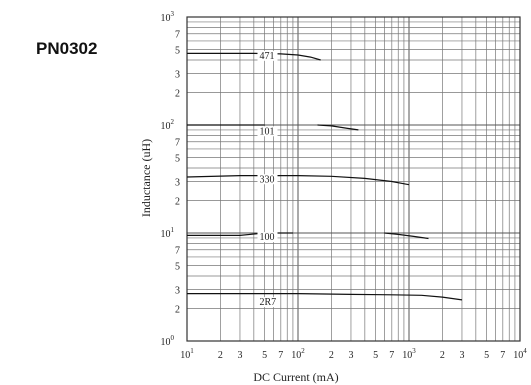 This screenshot has height=385, width=531. Describe the element at coordinates (168, 233) in the screenshot. I see `y-tick-label: 10¹` at that location.